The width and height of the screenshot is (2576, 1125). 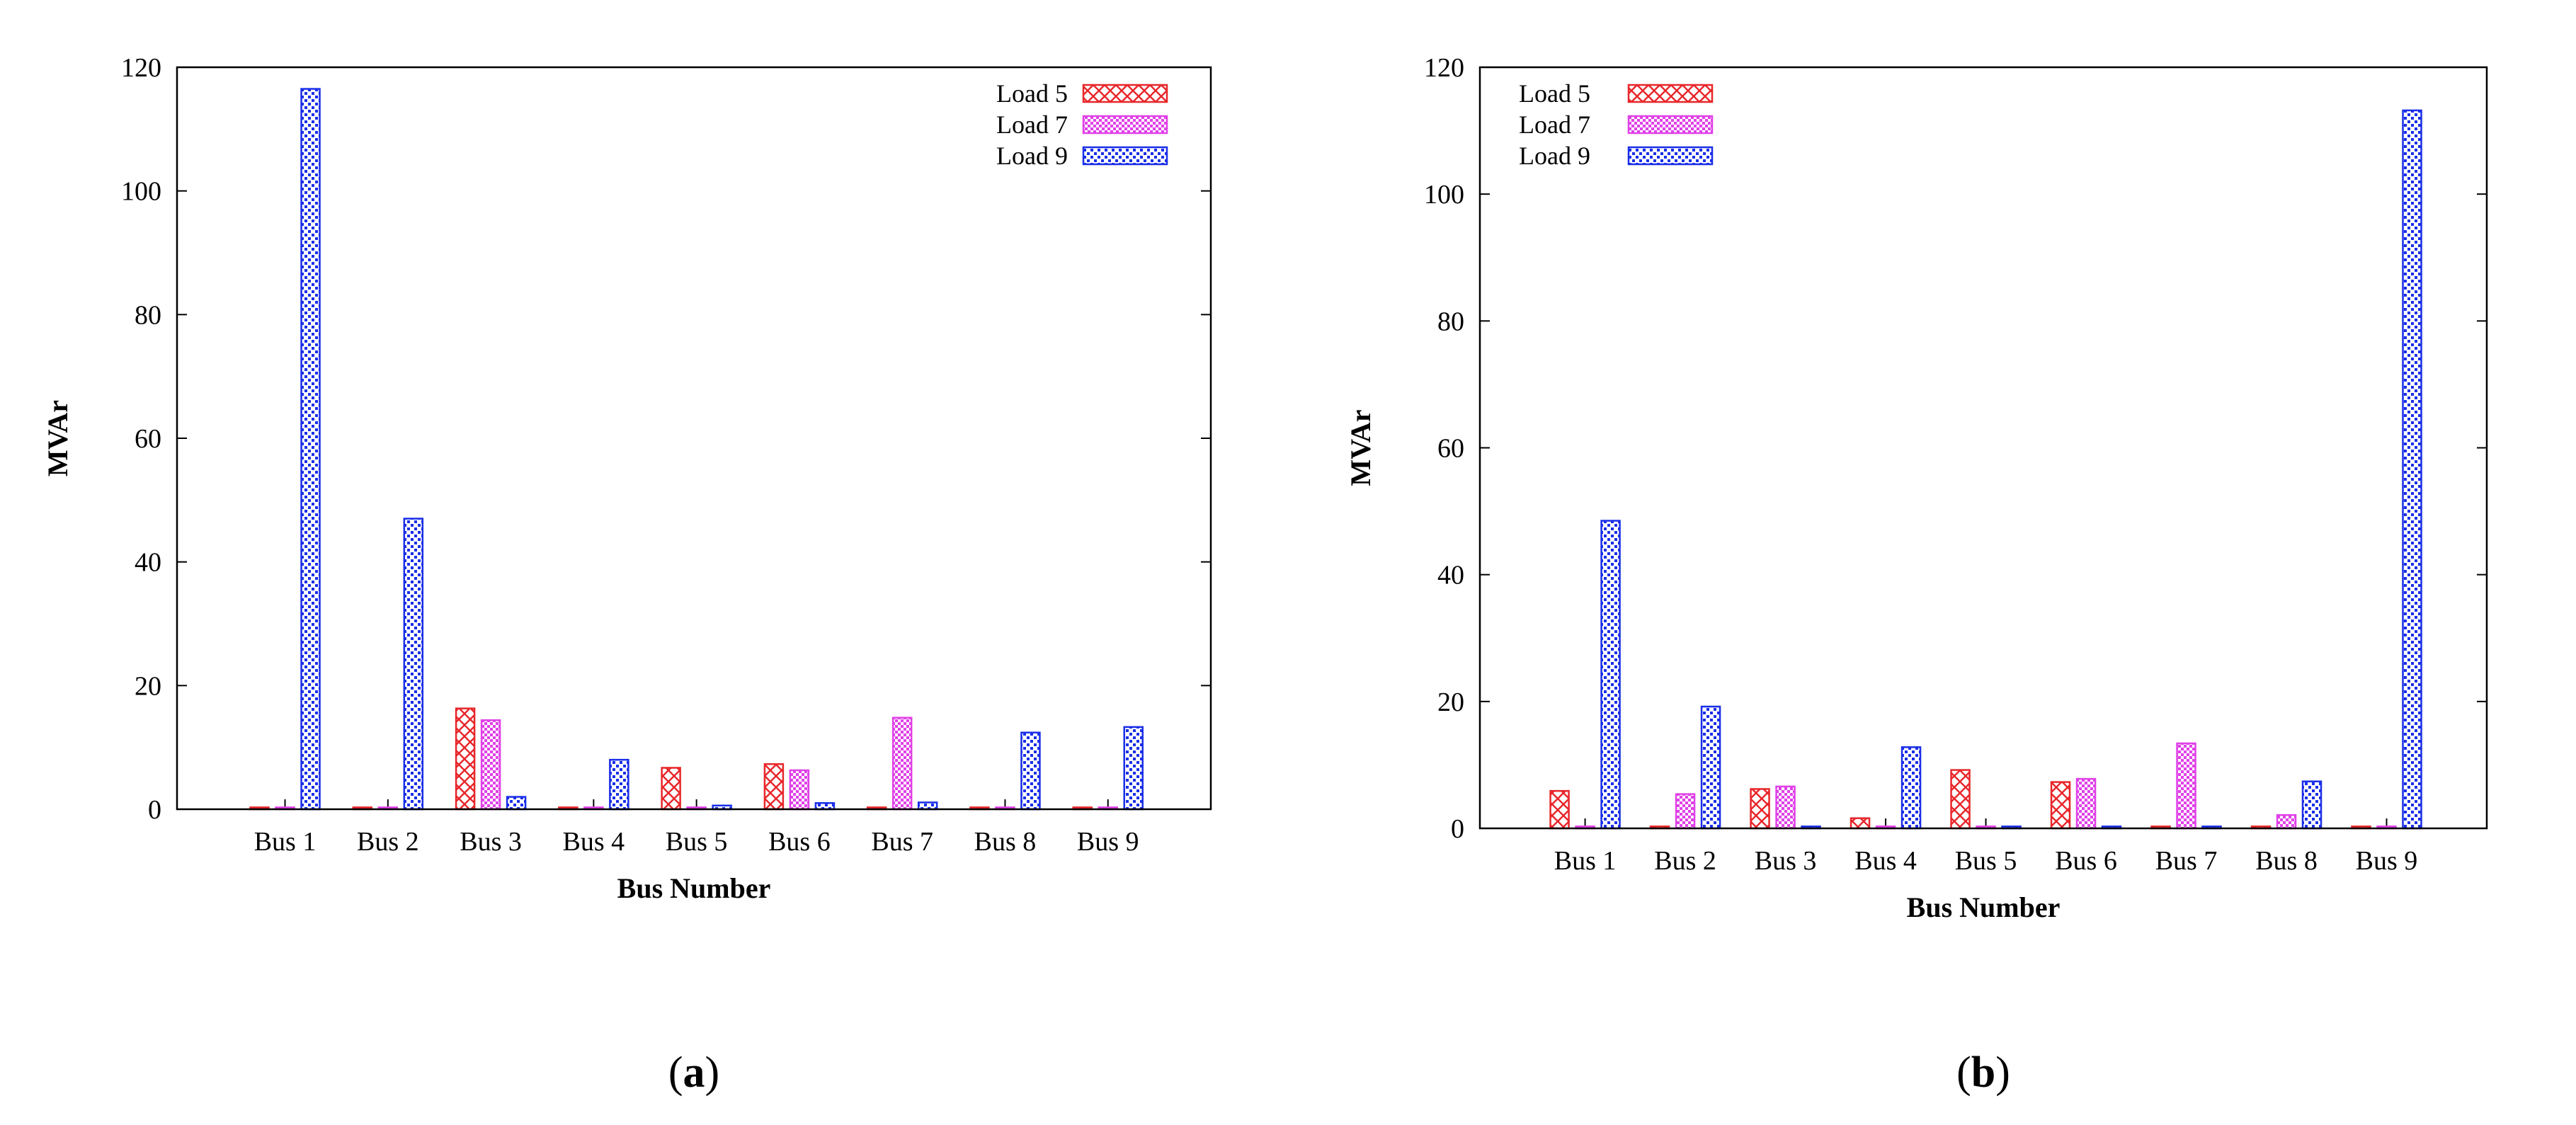 I want to click on caption-letter: a, so click(x=694, y=1073).